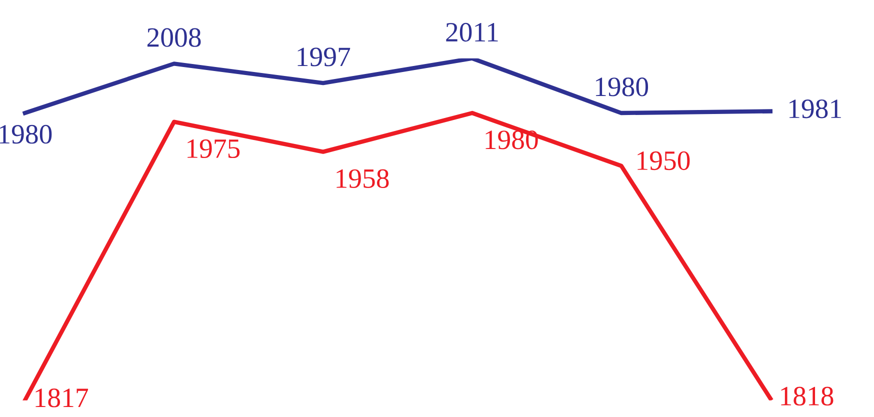  Describe the element at coordinates (62, 398) in the screenshot. I see `data-label: 1817` at that location.